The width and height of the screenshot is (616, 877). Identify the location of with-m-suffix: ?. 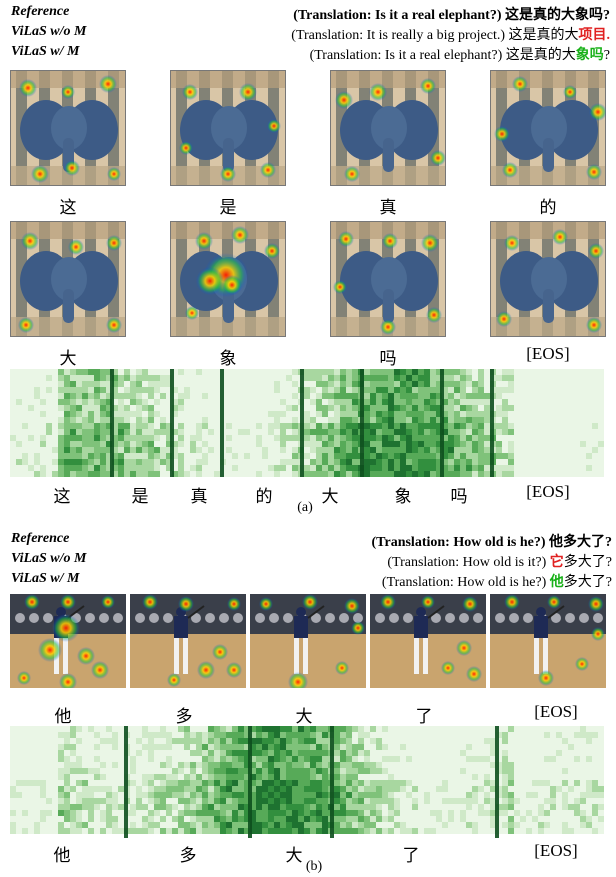
(606, 55).